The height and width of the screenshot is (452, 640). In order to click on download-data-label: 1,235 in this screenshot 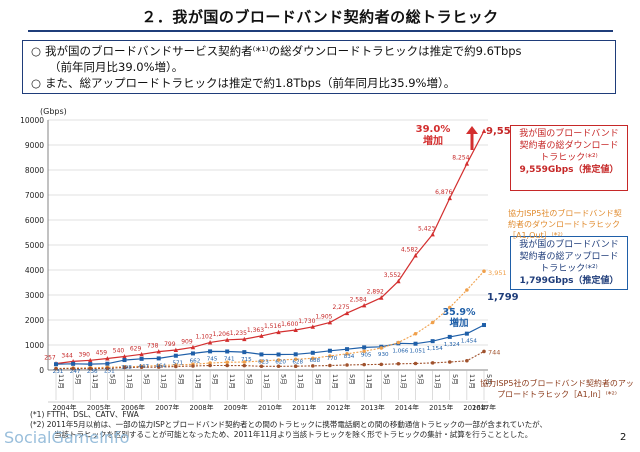, I will do `click(238, 333)`.